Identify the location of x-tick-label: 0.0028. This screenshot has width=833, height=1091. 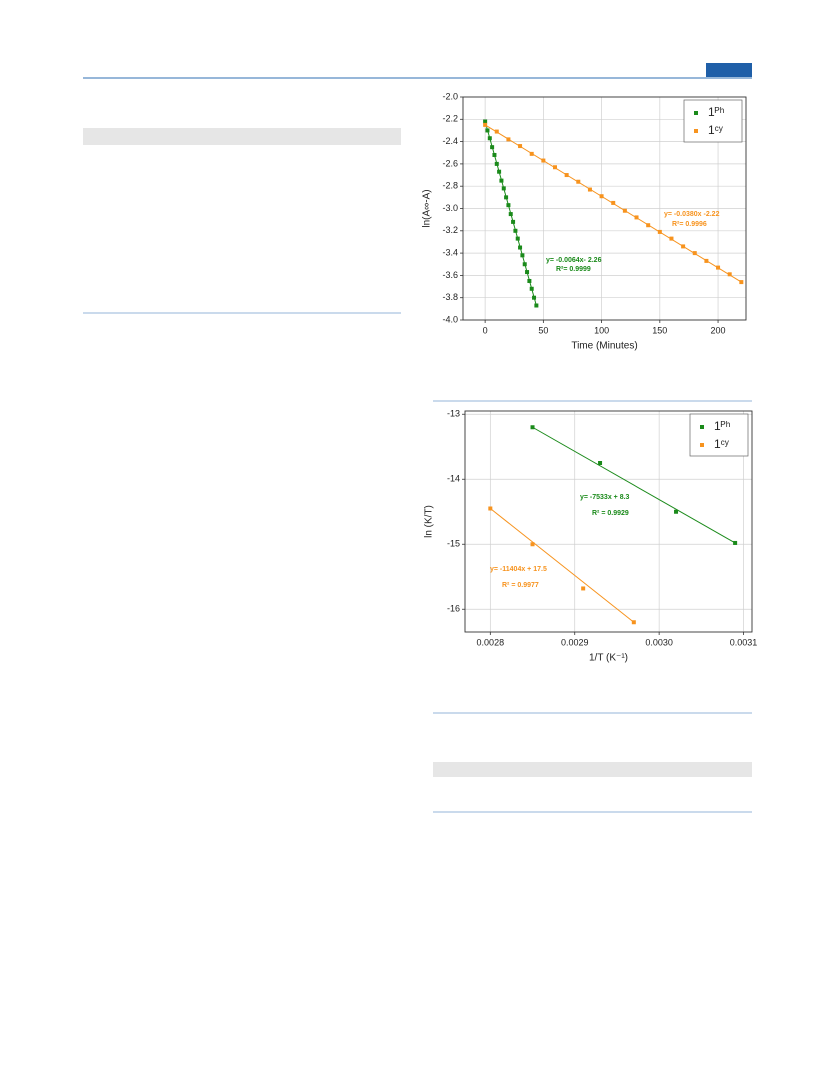
(491, 642).